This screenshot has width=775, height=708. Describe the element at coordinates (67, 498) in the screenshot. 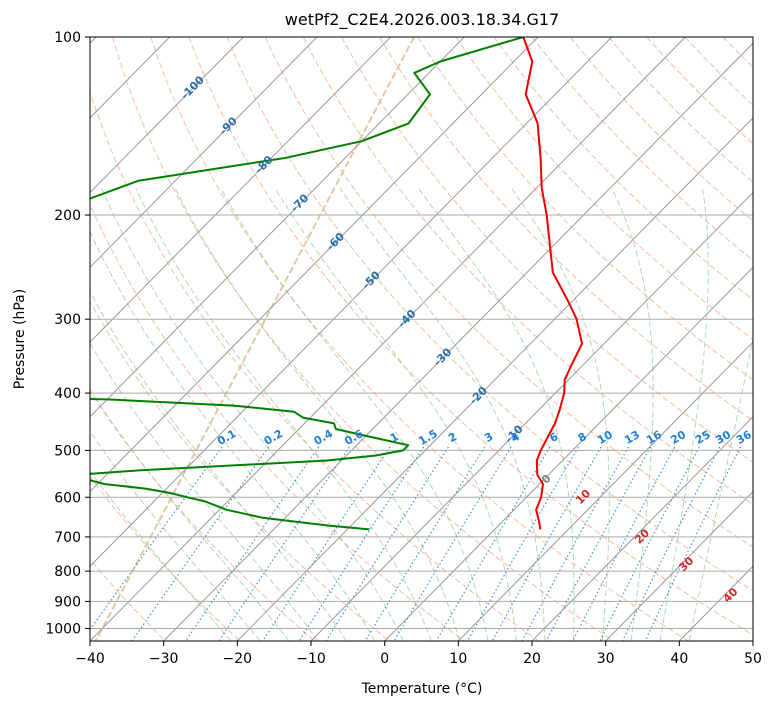

I see `y-tick-label: 600` at that location.